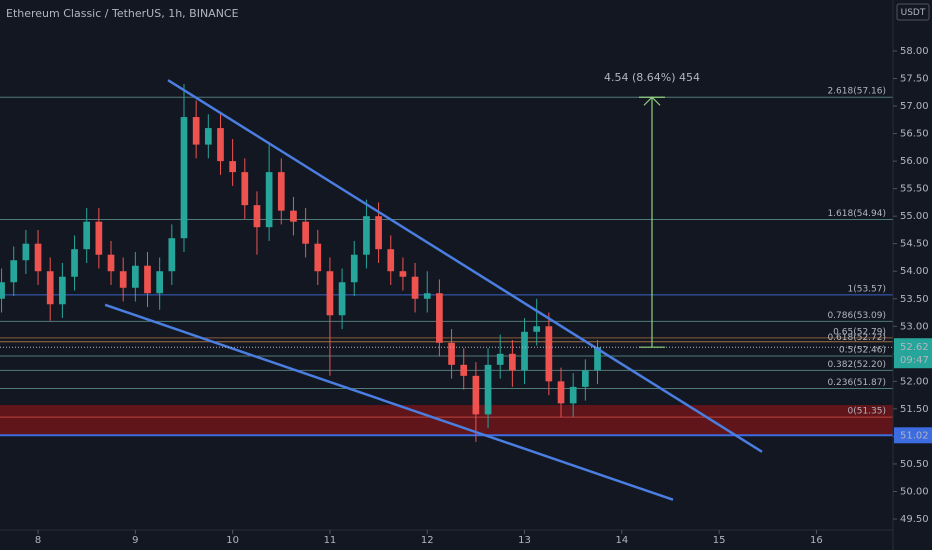 This screenshot has width=932, height=550. What do you see at coordinates (856, 365) in the screenshot?
I see `fib-label: 0.382(52.20)` at bounding box center [856, 365].